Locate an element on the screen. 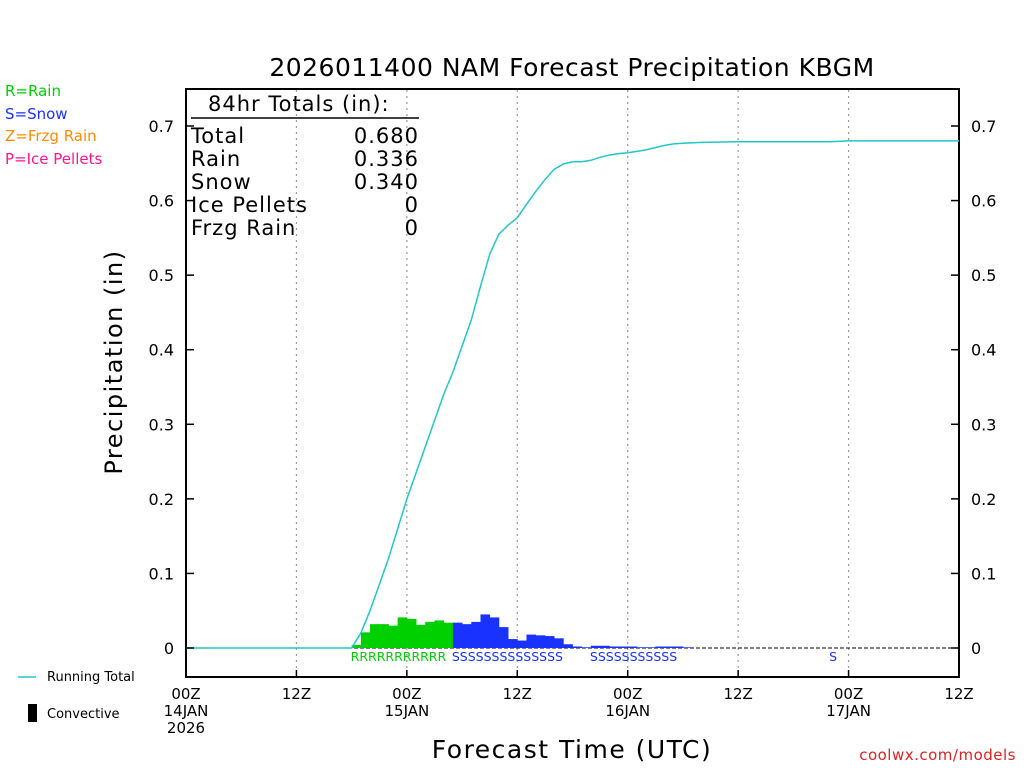 The image size is (1024, 768). bars is located at coordinates (522, 631).